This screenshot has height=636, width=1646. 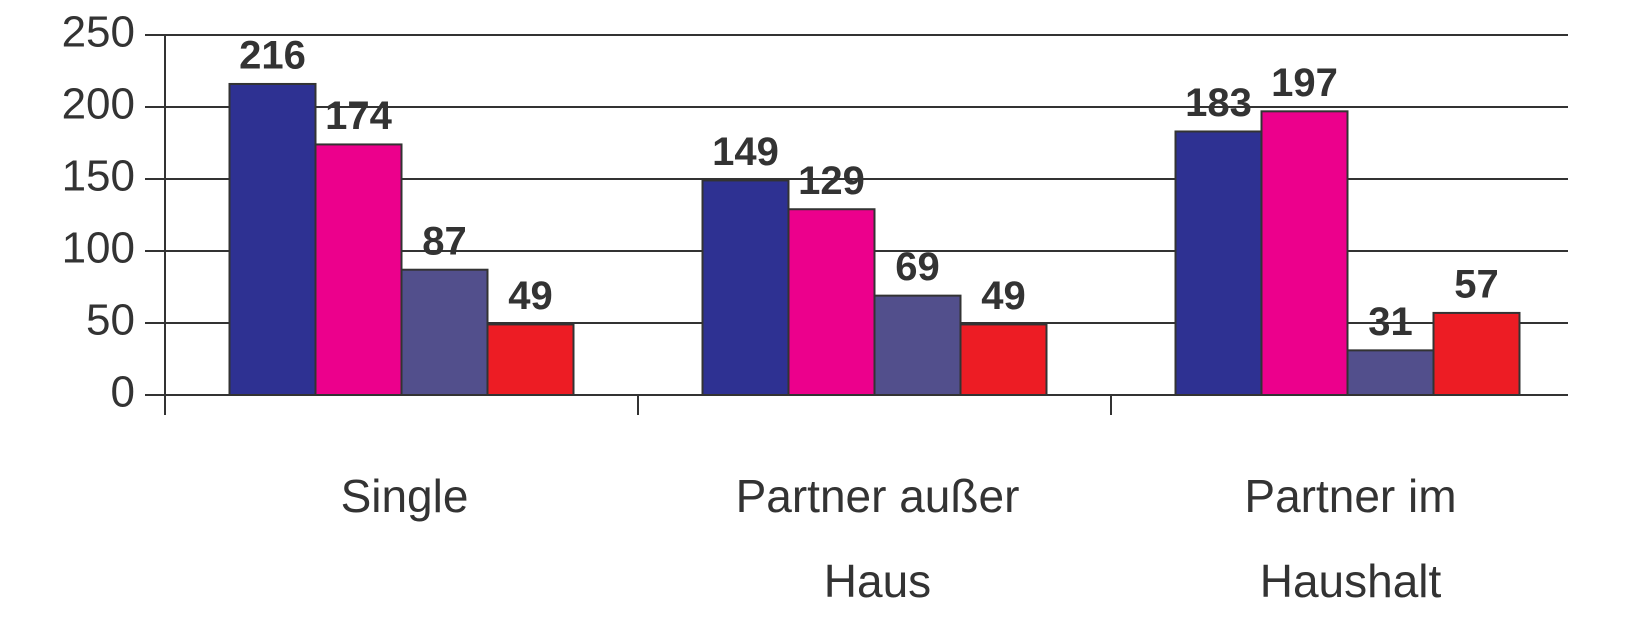 I want to click on value-label: 69, so click(x=917, y=267).